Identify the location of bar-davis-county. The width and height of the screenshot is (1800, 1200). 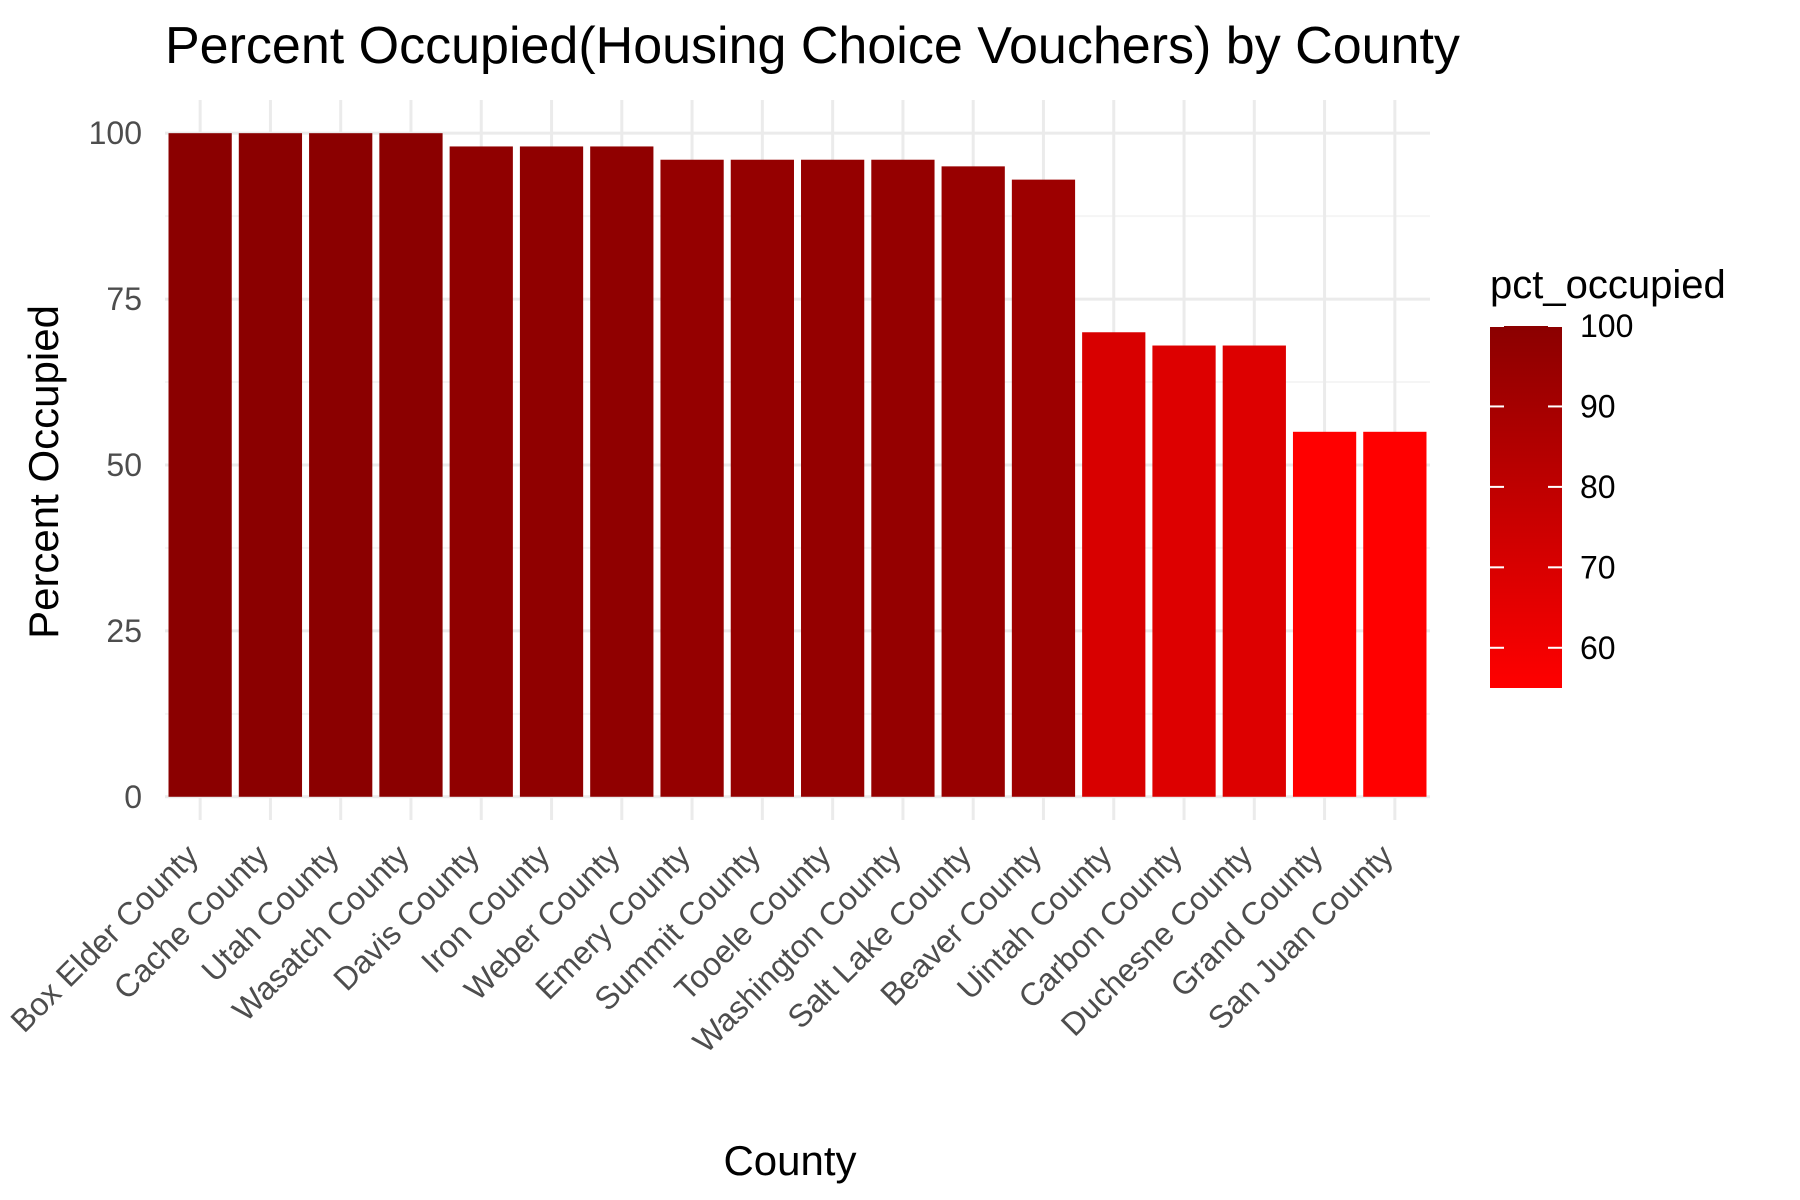
(481, 471).